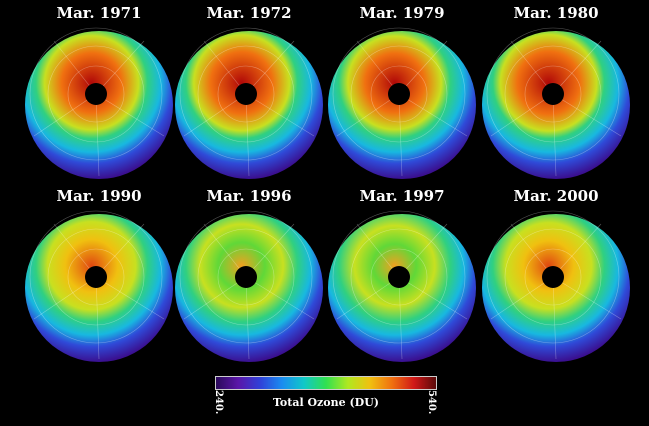  Describe the element at coordinates (326, 383) in the screenshot. I see `colorbar` at that location.